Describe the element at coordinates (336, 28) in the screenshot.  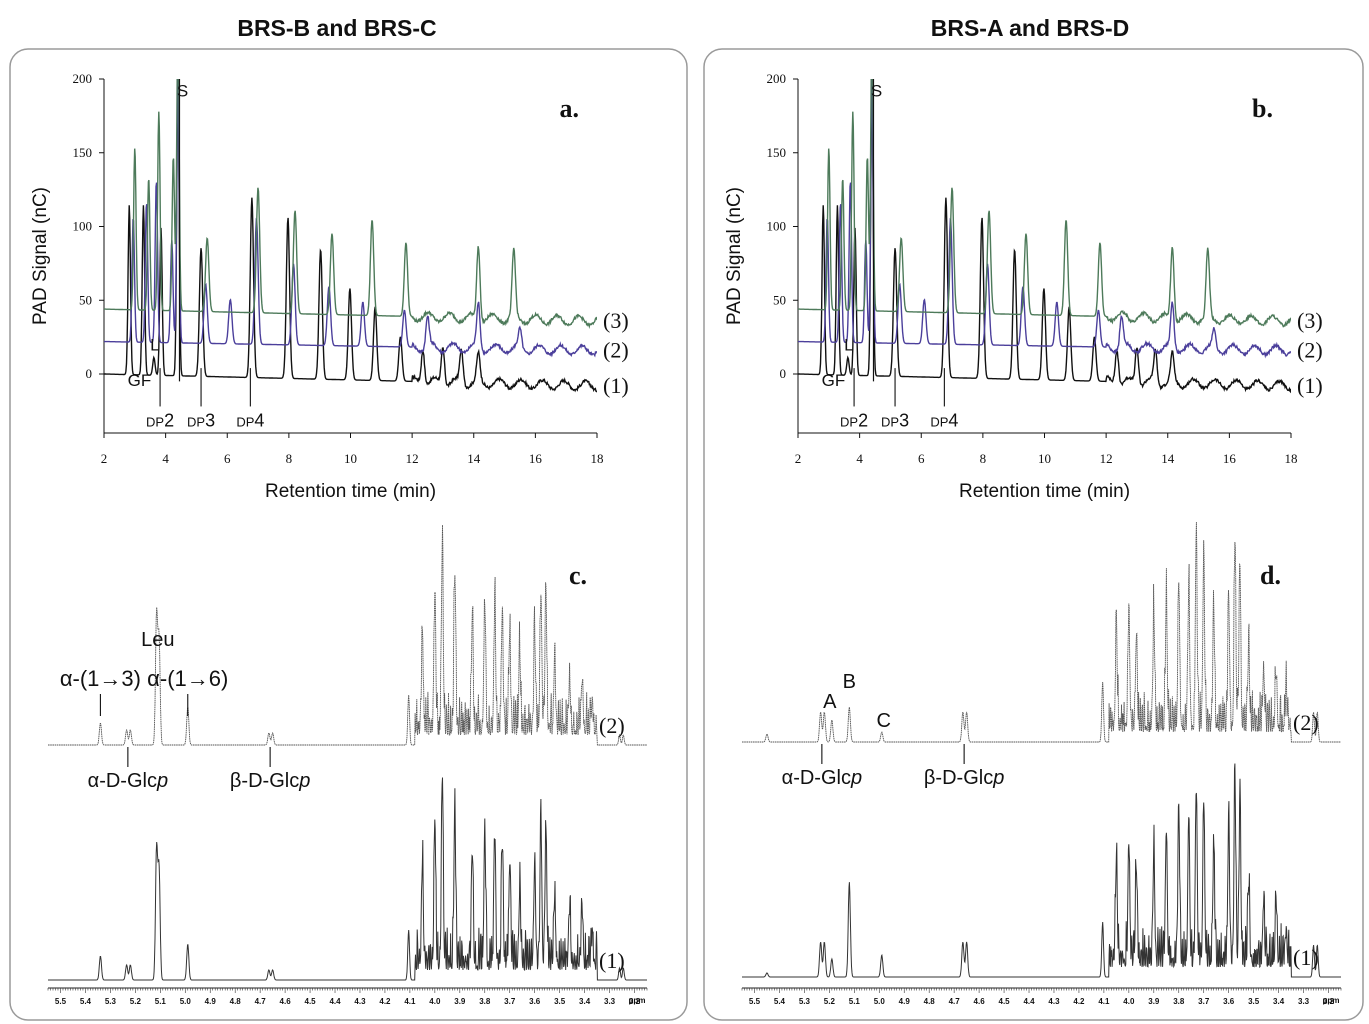
I see `title-left: BRS-B and BRS-C` at that location.